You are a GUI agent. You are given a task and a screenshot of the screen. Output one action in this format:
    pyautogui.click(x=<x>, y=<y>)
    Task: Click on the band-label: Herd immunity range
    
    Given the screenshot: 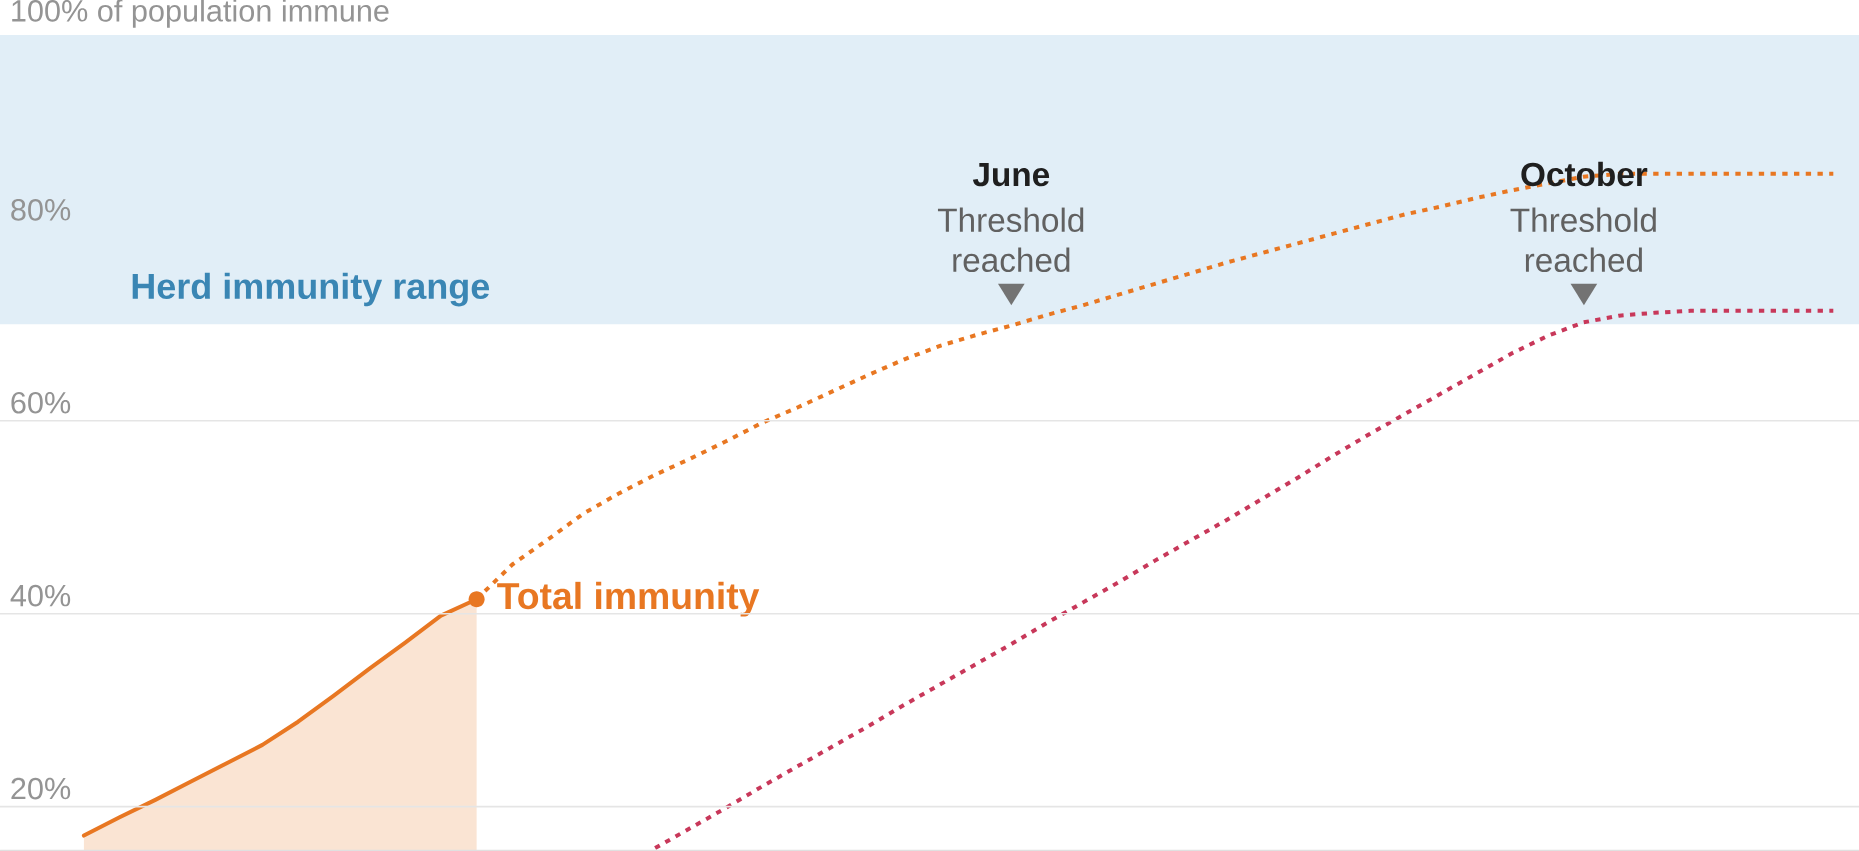 What is the action you would take?
    pyautogui.click(x=311, y=289)
    